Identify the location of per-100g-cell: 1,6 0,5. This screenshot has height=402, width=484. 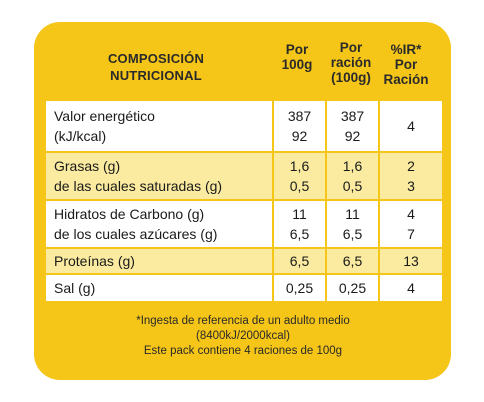
(299, 176).